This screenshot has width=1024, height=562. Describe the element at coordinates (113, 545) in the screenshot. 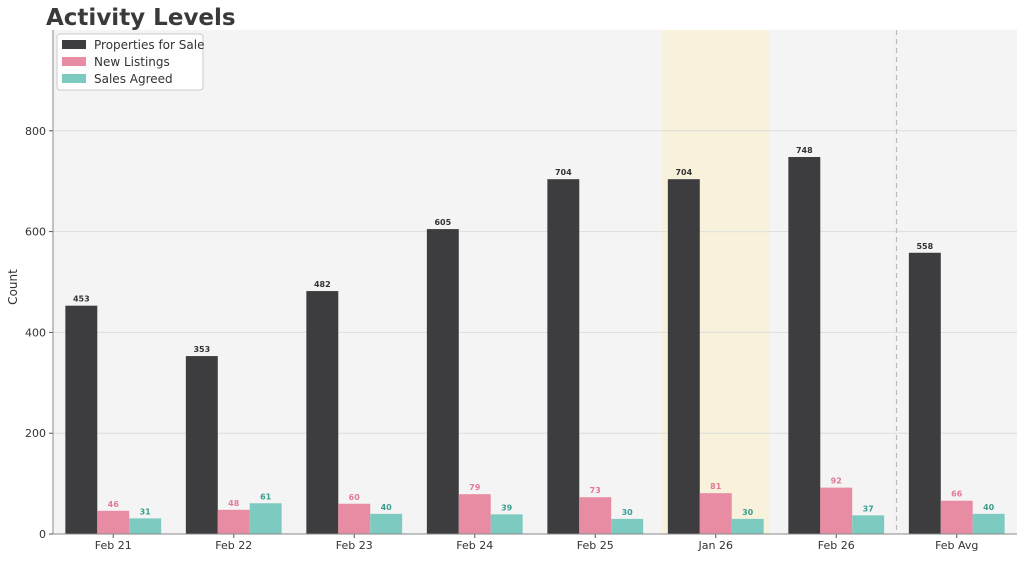

I see `x-tick-label: Feb 21` at that location.